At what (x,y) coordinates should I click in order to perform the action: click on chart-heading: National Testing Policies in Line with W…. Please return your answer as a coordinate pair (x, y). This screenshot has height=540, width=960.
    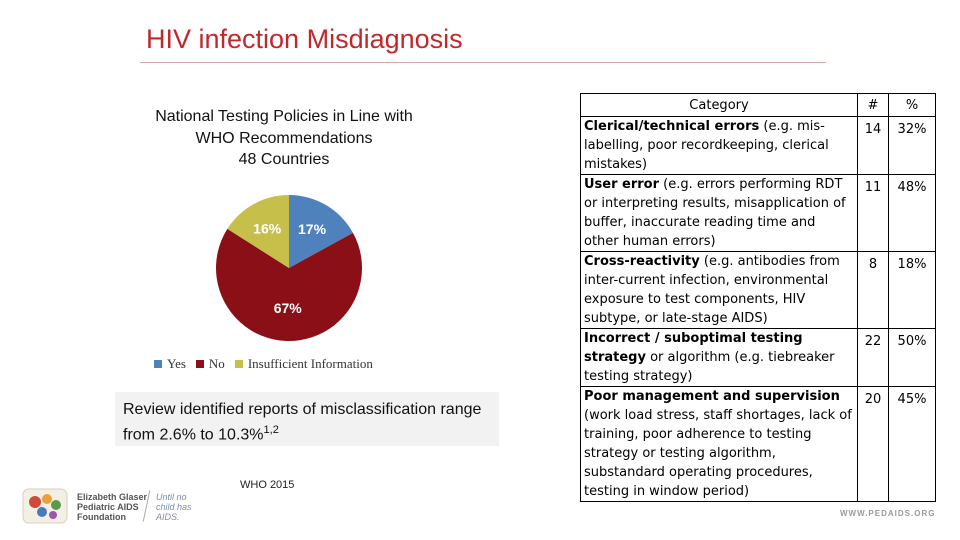
    Looking at the image, I should click on (284, 138).